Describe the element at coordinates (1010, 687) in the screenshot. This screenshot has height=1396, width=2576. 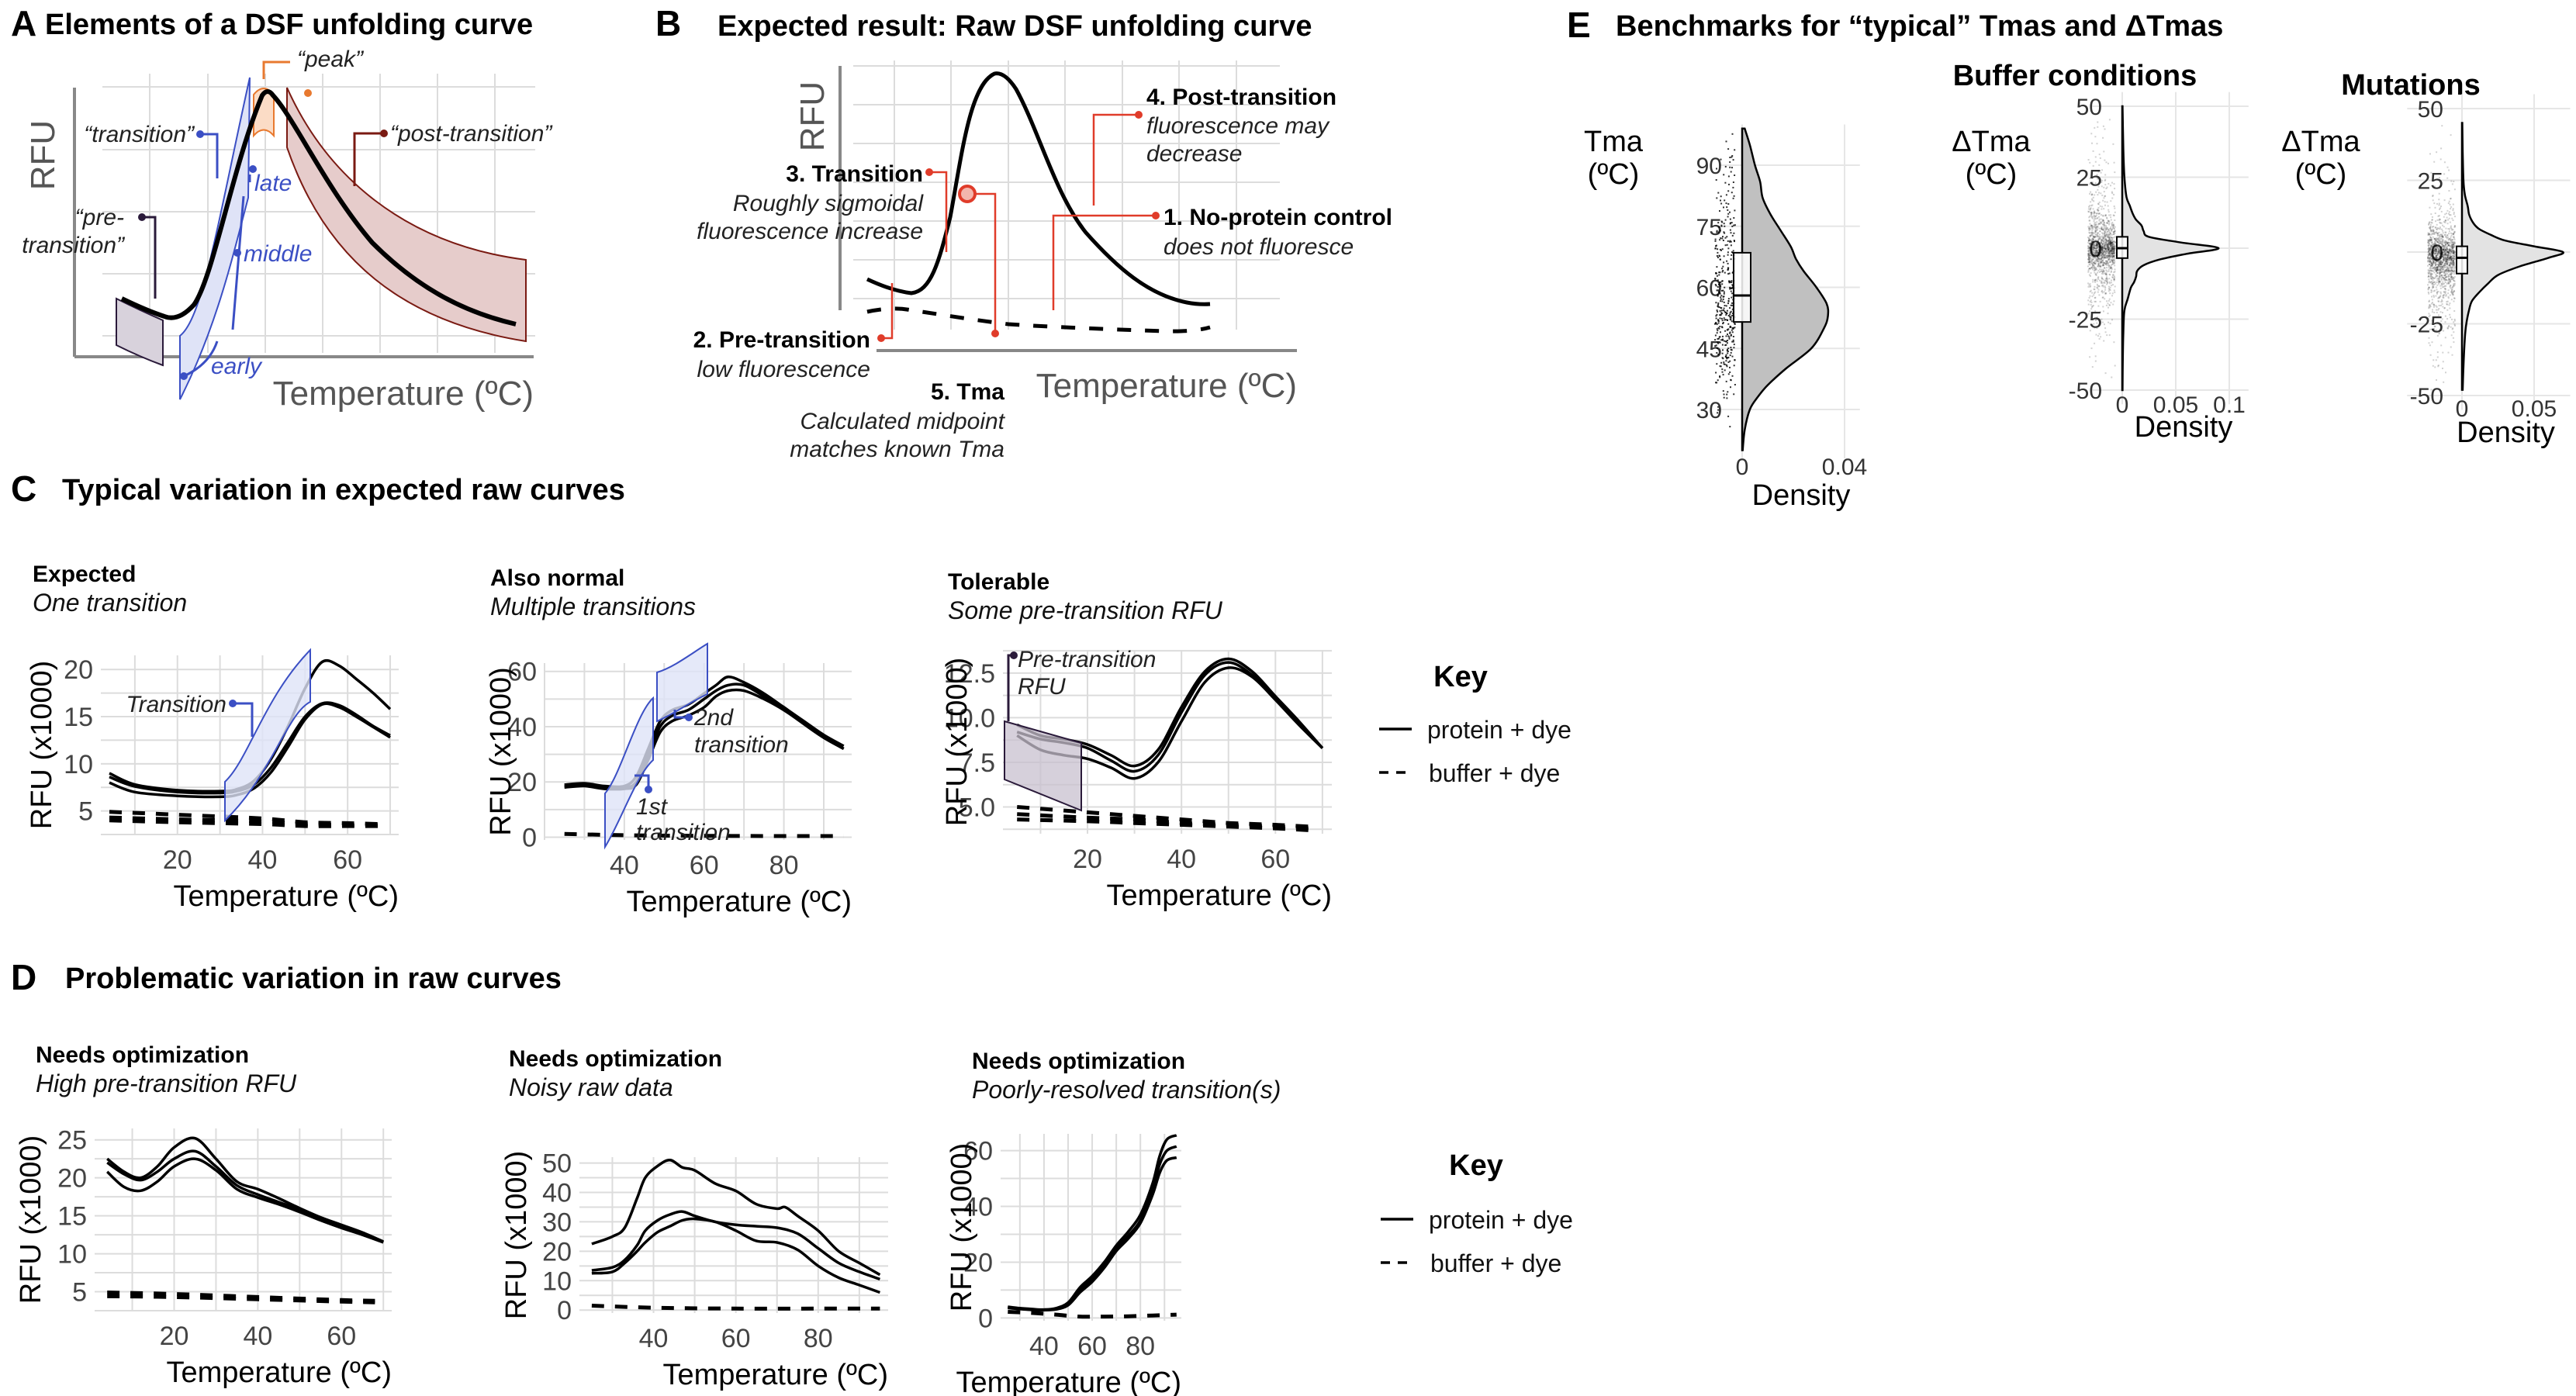
I see `pre-transition-callout-line` at that location.